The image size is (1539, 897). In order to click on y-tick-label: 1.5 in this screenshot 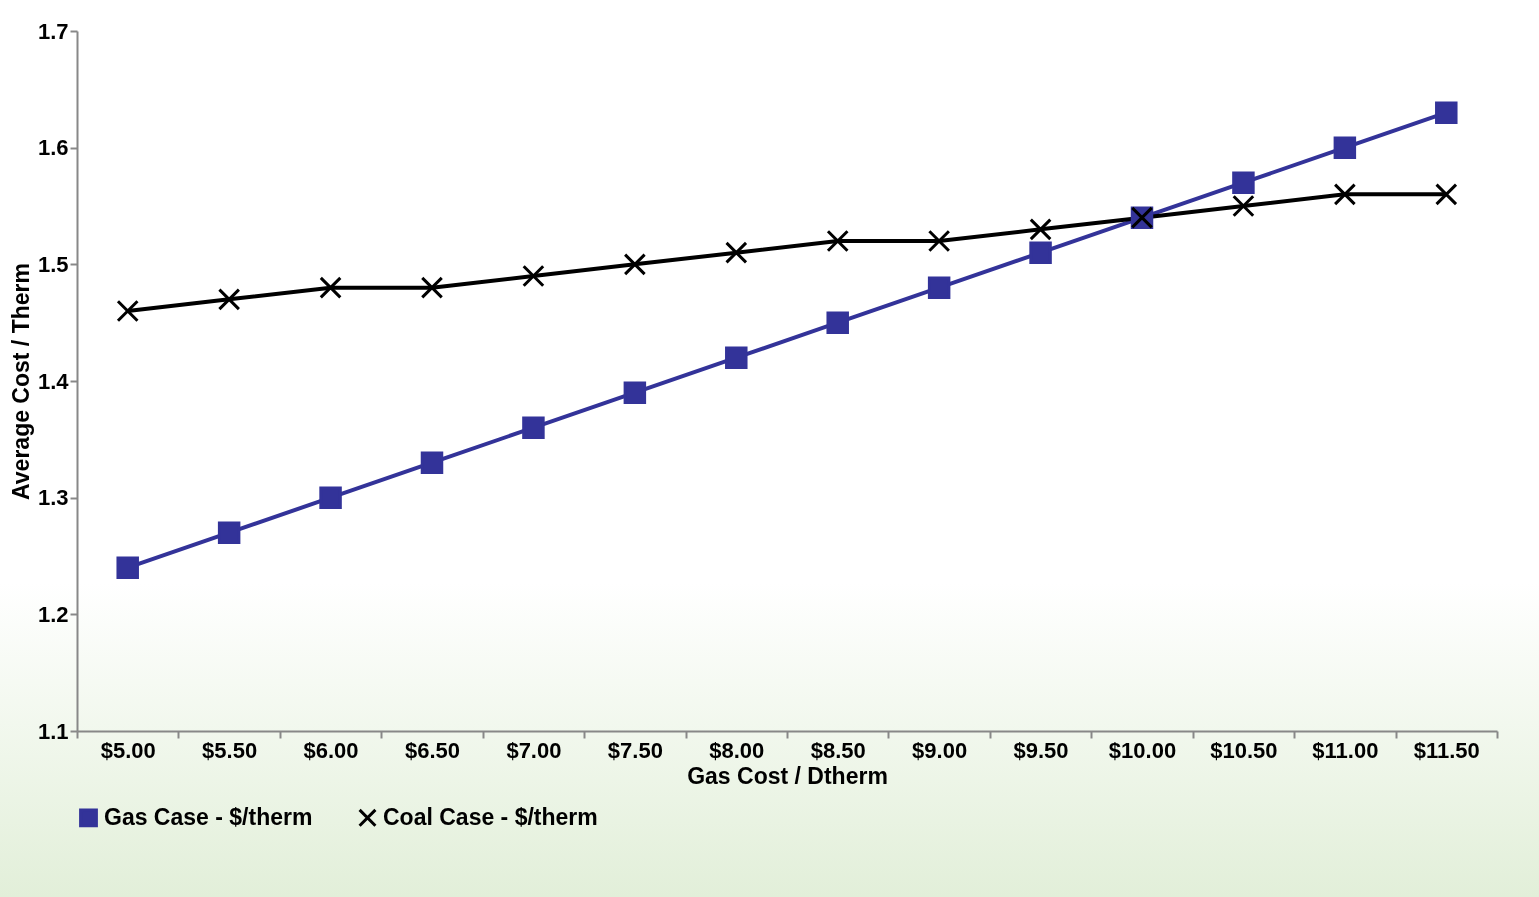, I will do `click(53, 264)`.